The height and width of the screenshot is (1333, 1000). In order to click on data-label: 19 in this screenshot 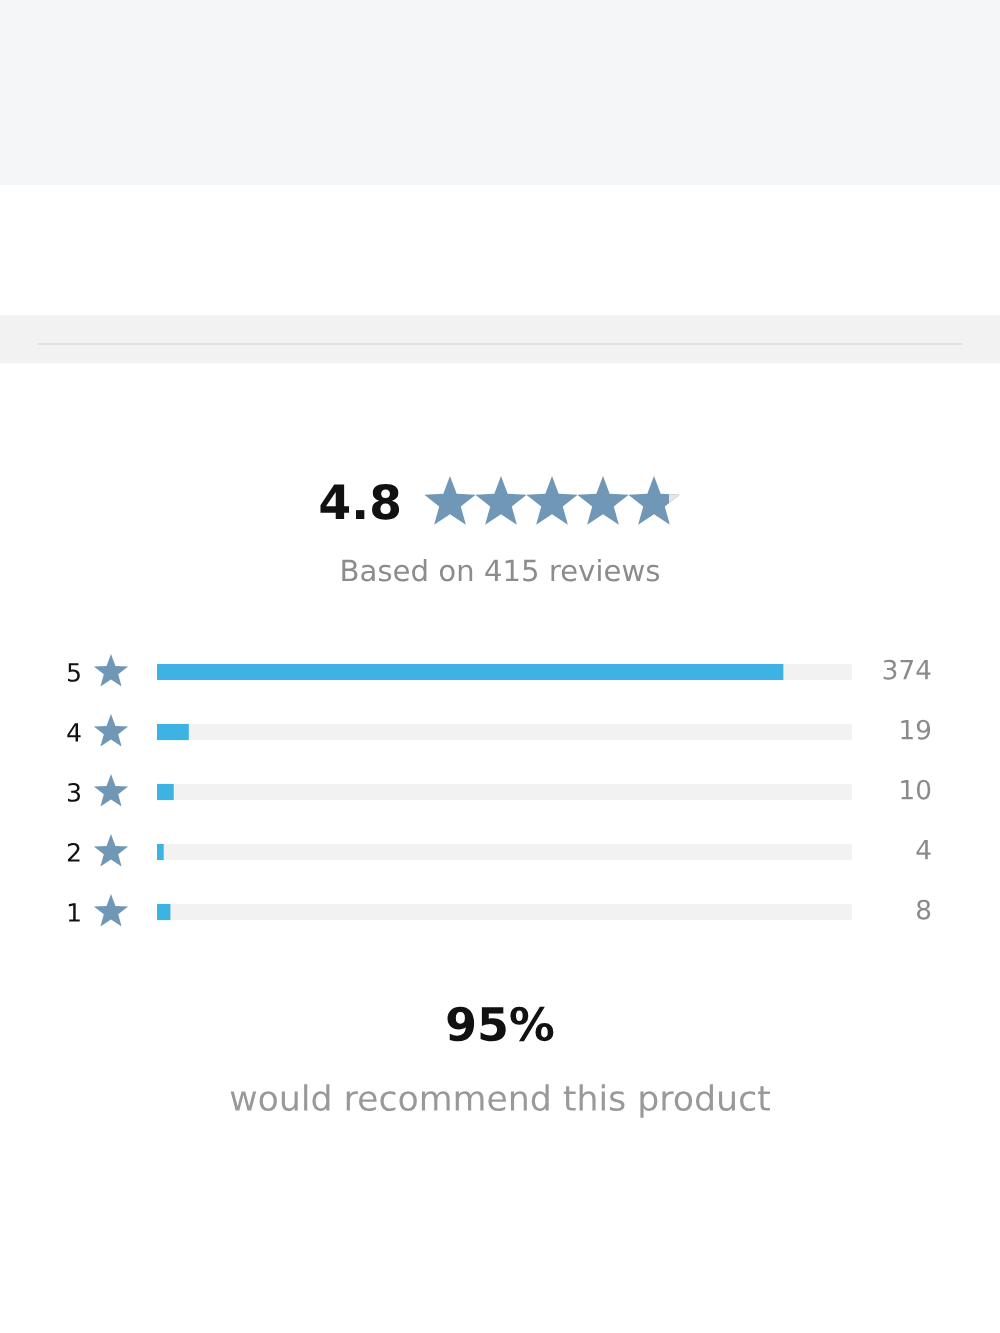, I will do `click(916, 729)`.